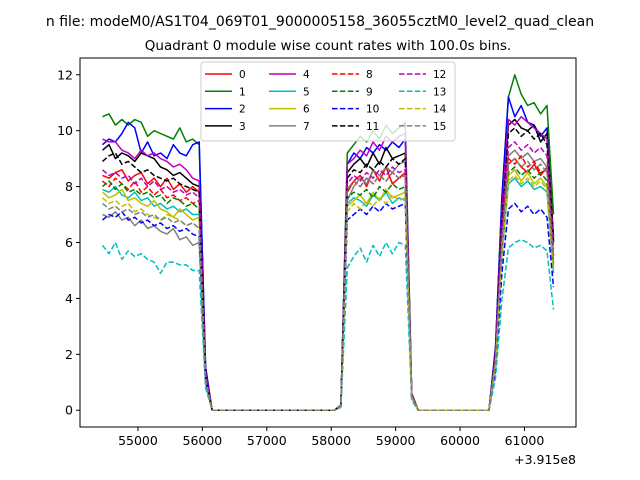 The height and width of the screenshot is (480, 640). Describe the element at coordinates (460, 440) in the screenshot. I see `x-tick-label: 60000` at that location.